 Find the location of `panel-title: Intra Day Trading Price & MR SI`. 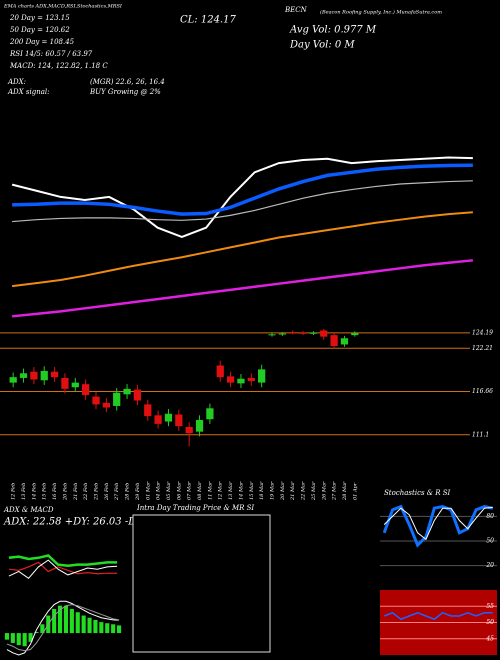

panel-title: Intra Day Trading Price & MR SI is located at coordinates (195, 508).